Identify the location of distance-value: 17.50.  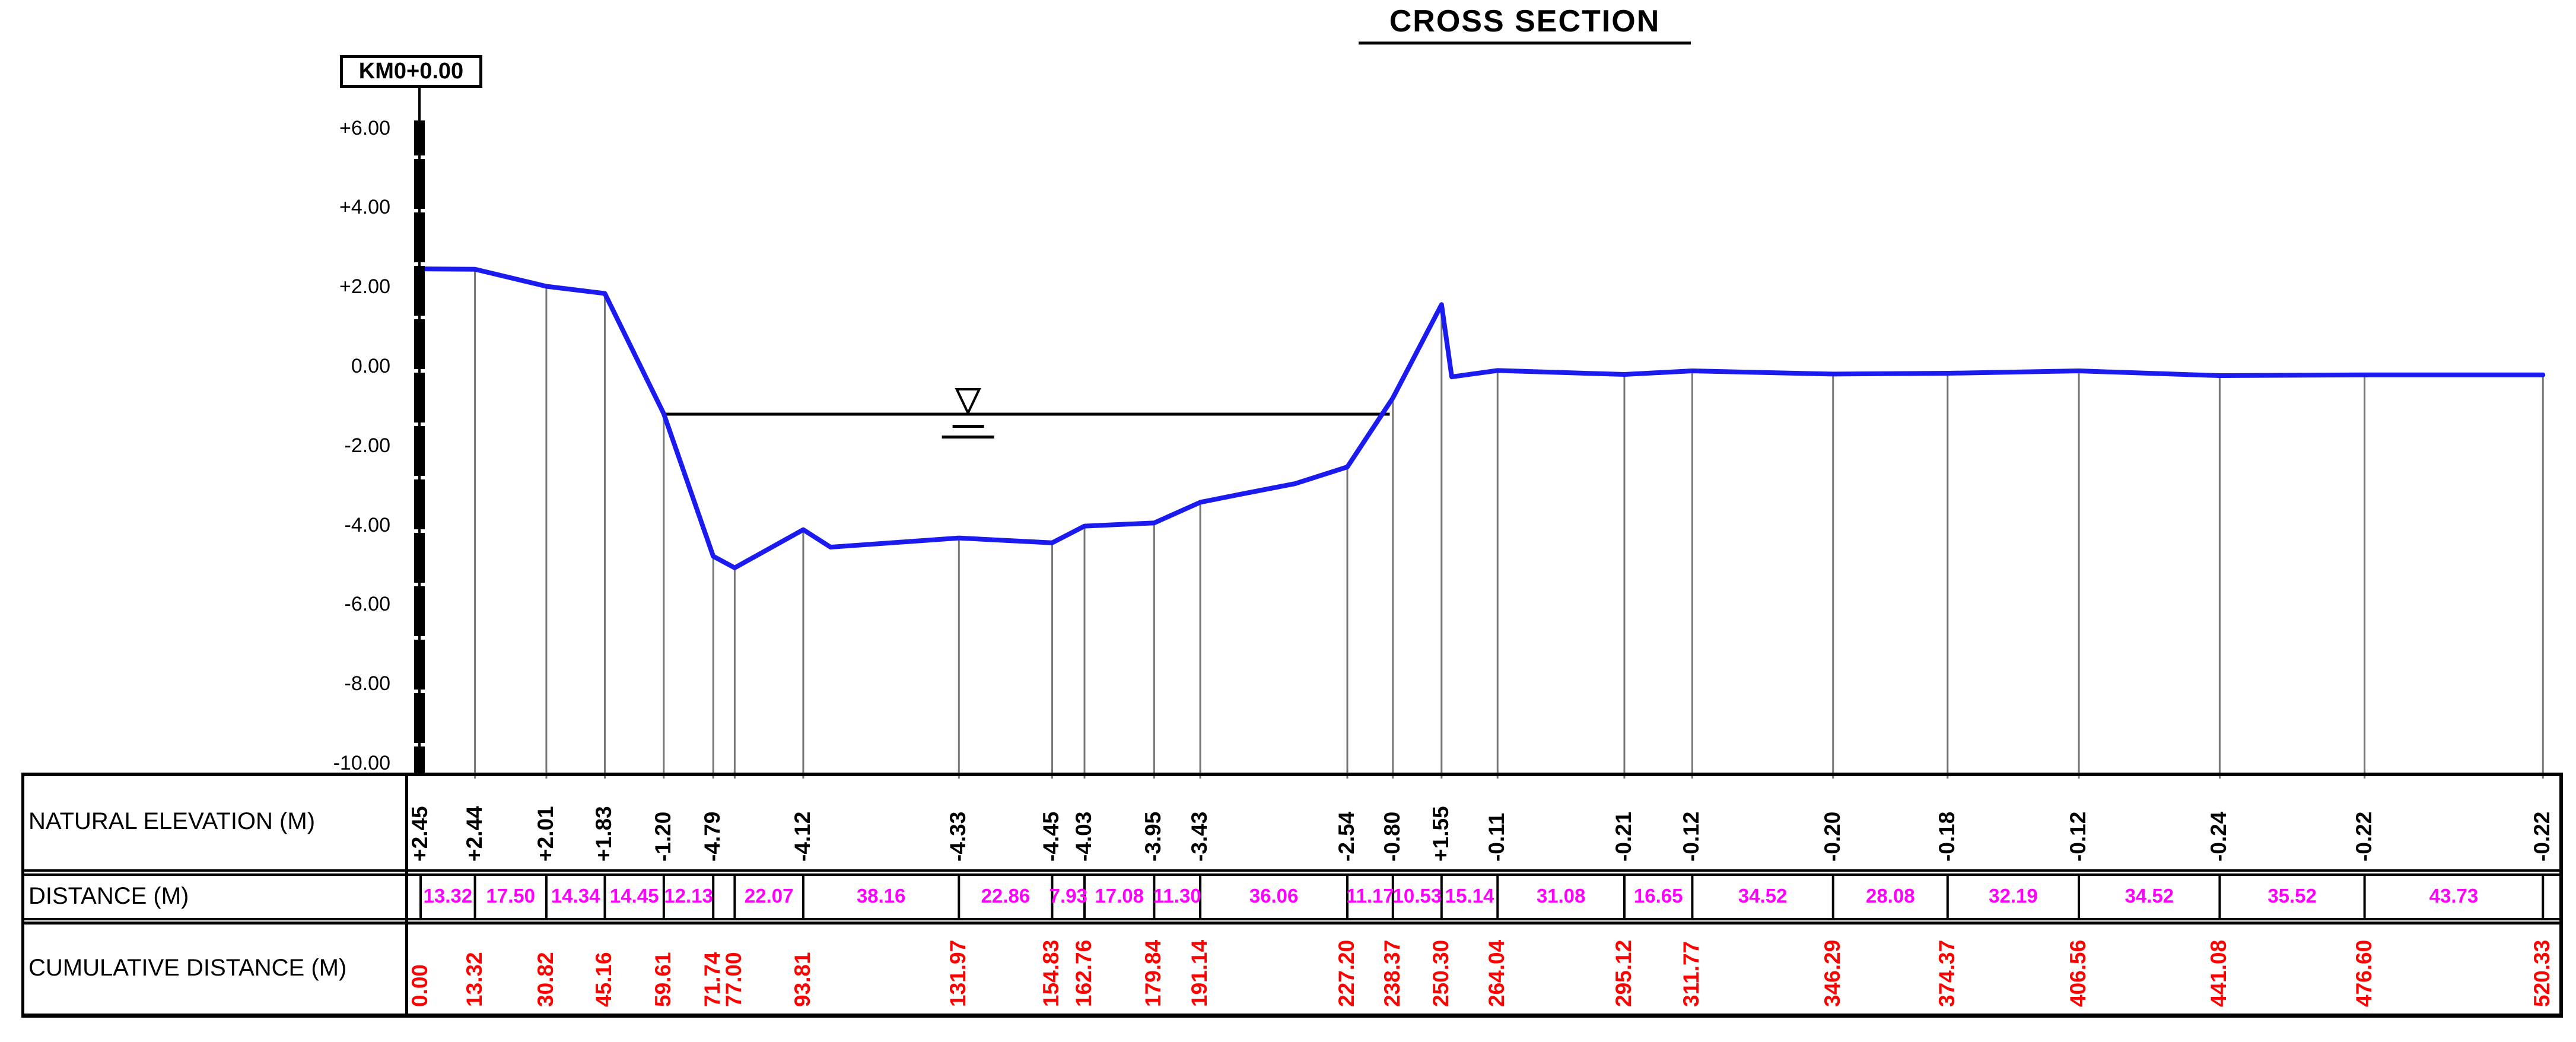
(511, 896).